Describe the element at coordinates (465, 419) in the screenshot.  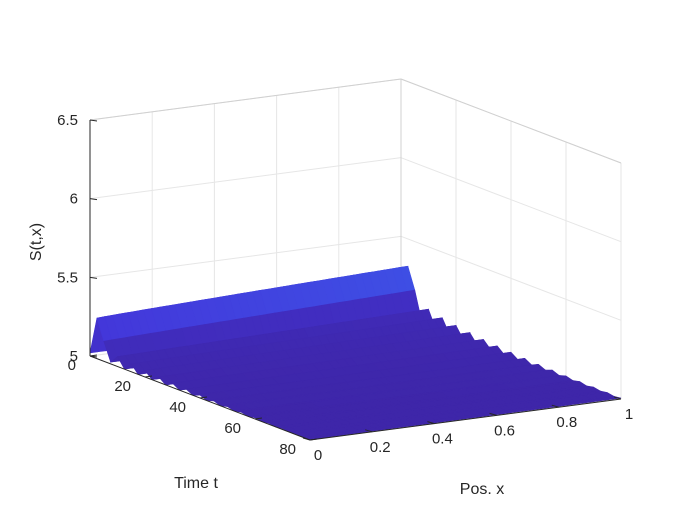
I see `position-axis-line` at that location.